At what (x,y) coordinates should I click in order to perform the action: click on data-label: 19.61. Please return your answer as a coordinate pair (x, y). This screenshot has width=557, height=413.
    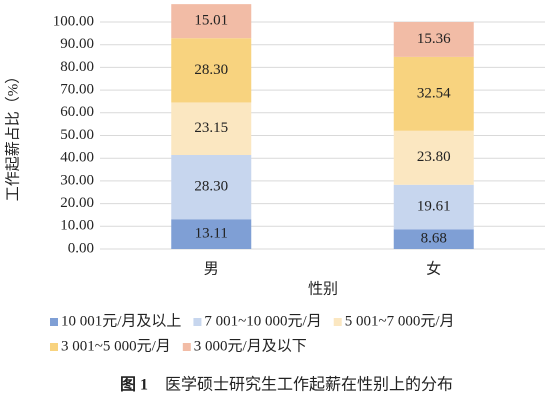
    Looking at the image, I should click on (434, 206).